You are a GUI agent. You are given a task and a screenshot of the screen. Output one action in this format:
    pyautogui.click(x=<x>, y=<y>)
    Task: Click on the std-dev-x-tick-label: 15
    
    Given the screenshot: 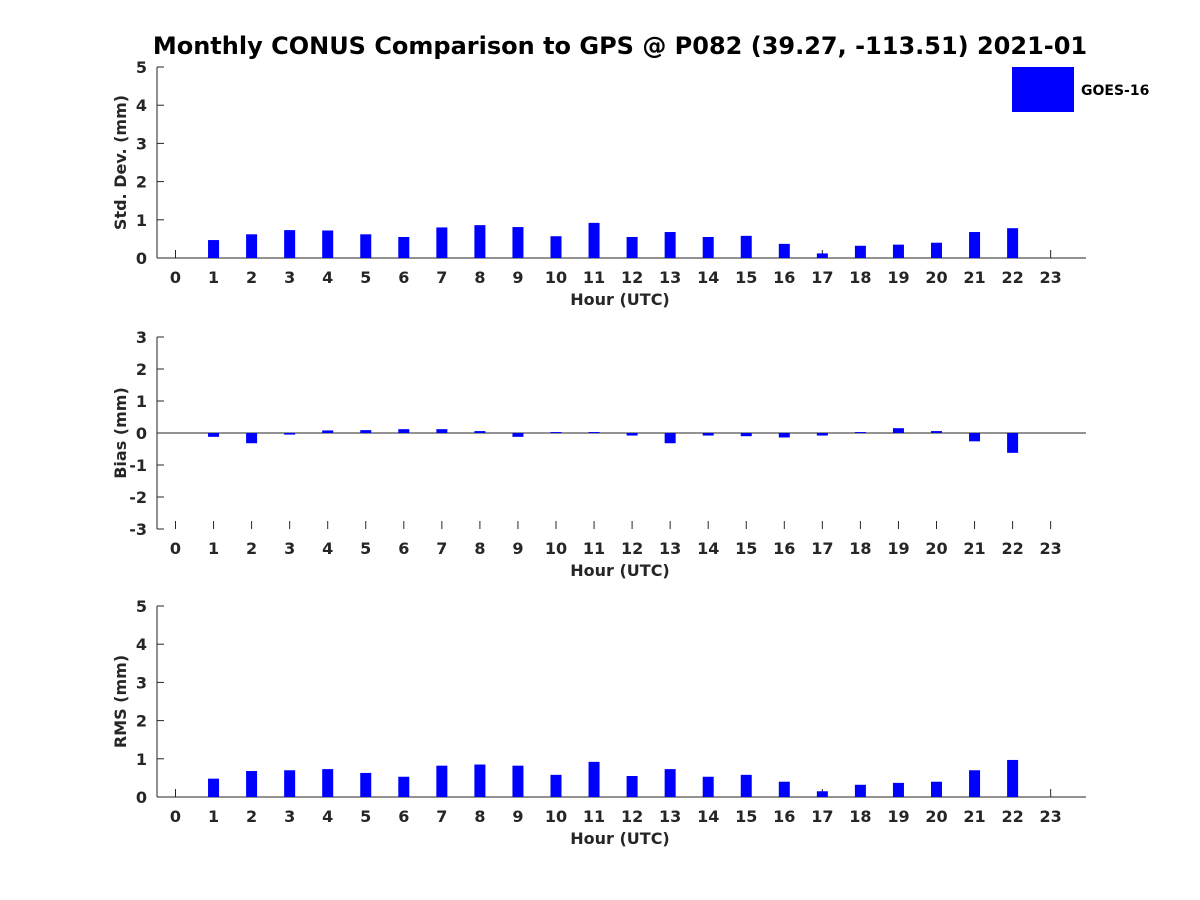 What is the action you would take?
    pyautogui.click(x=746, y=277)
    